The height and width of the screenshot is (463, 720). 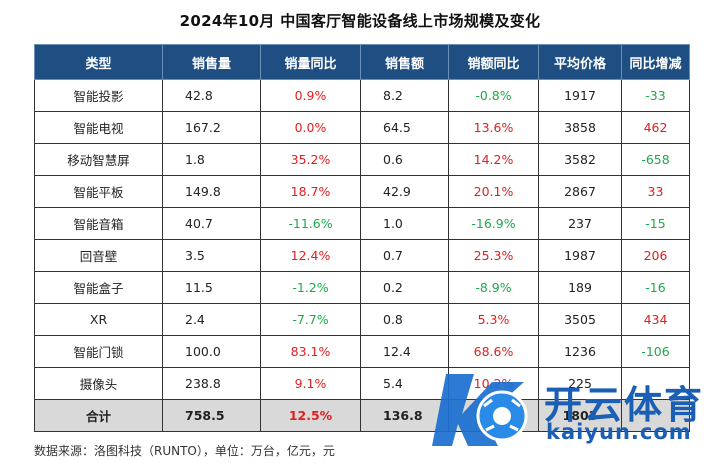 I want to click on price-change-cell: 206, so click(x=655, y=255).